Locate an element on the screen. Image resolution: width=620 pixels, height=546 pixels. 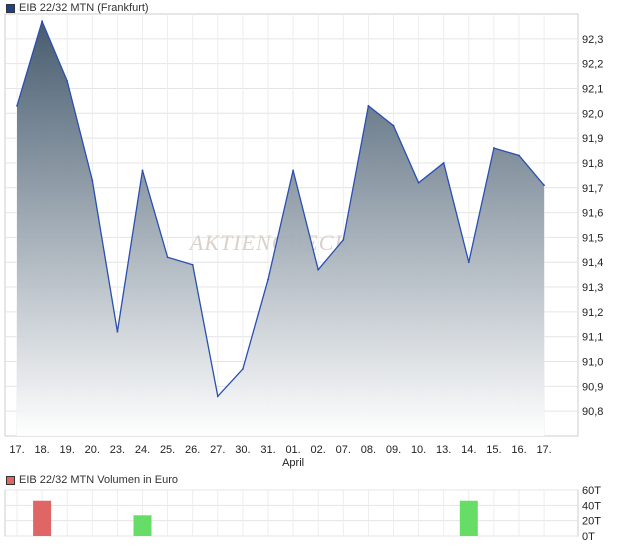
x-tick-label: 30. is located at coordinates (242, 450).